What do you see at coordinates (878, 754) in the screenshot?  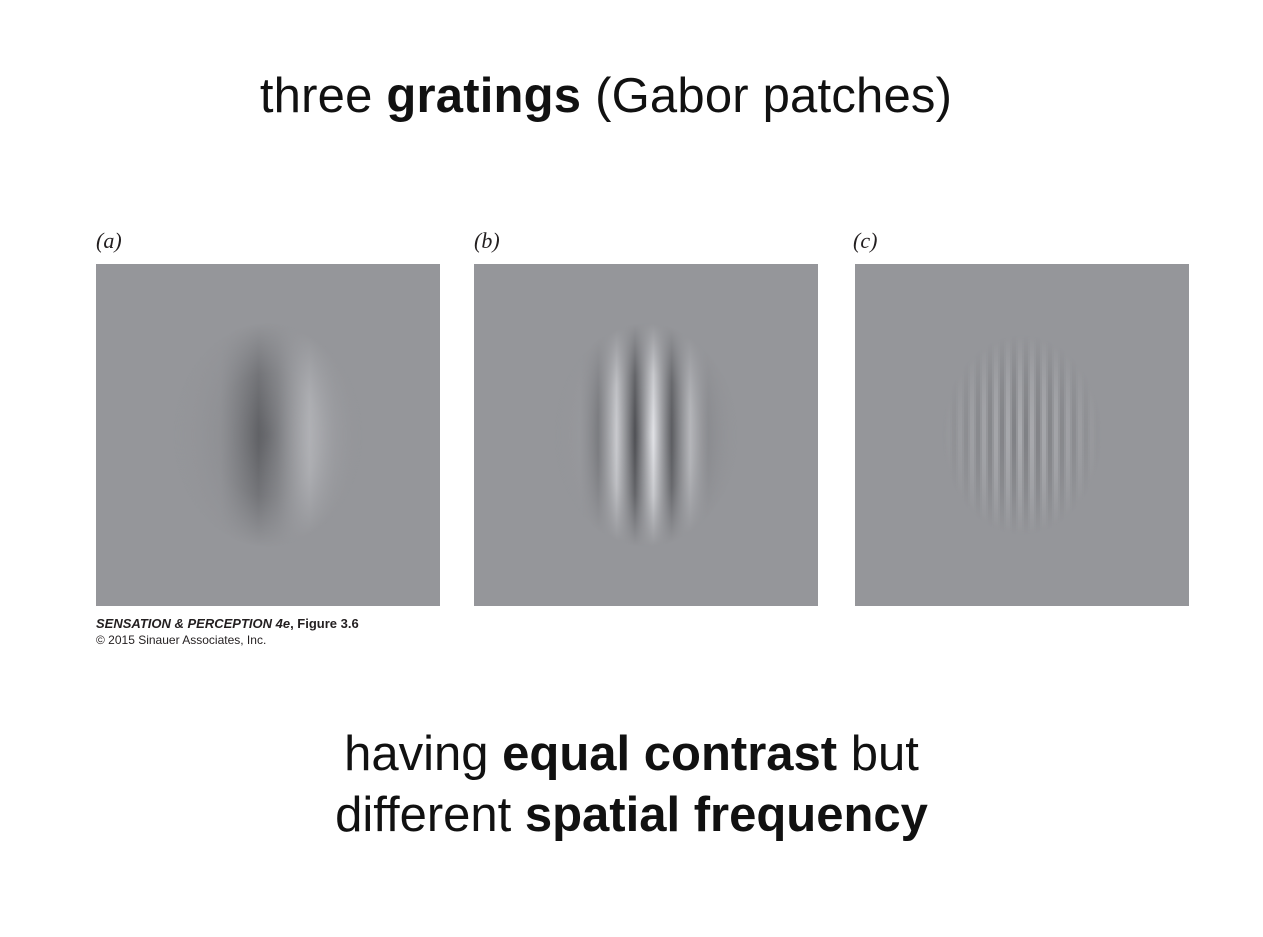 I see `subtitle-line1-post: but` at bounding box center [878, 754].